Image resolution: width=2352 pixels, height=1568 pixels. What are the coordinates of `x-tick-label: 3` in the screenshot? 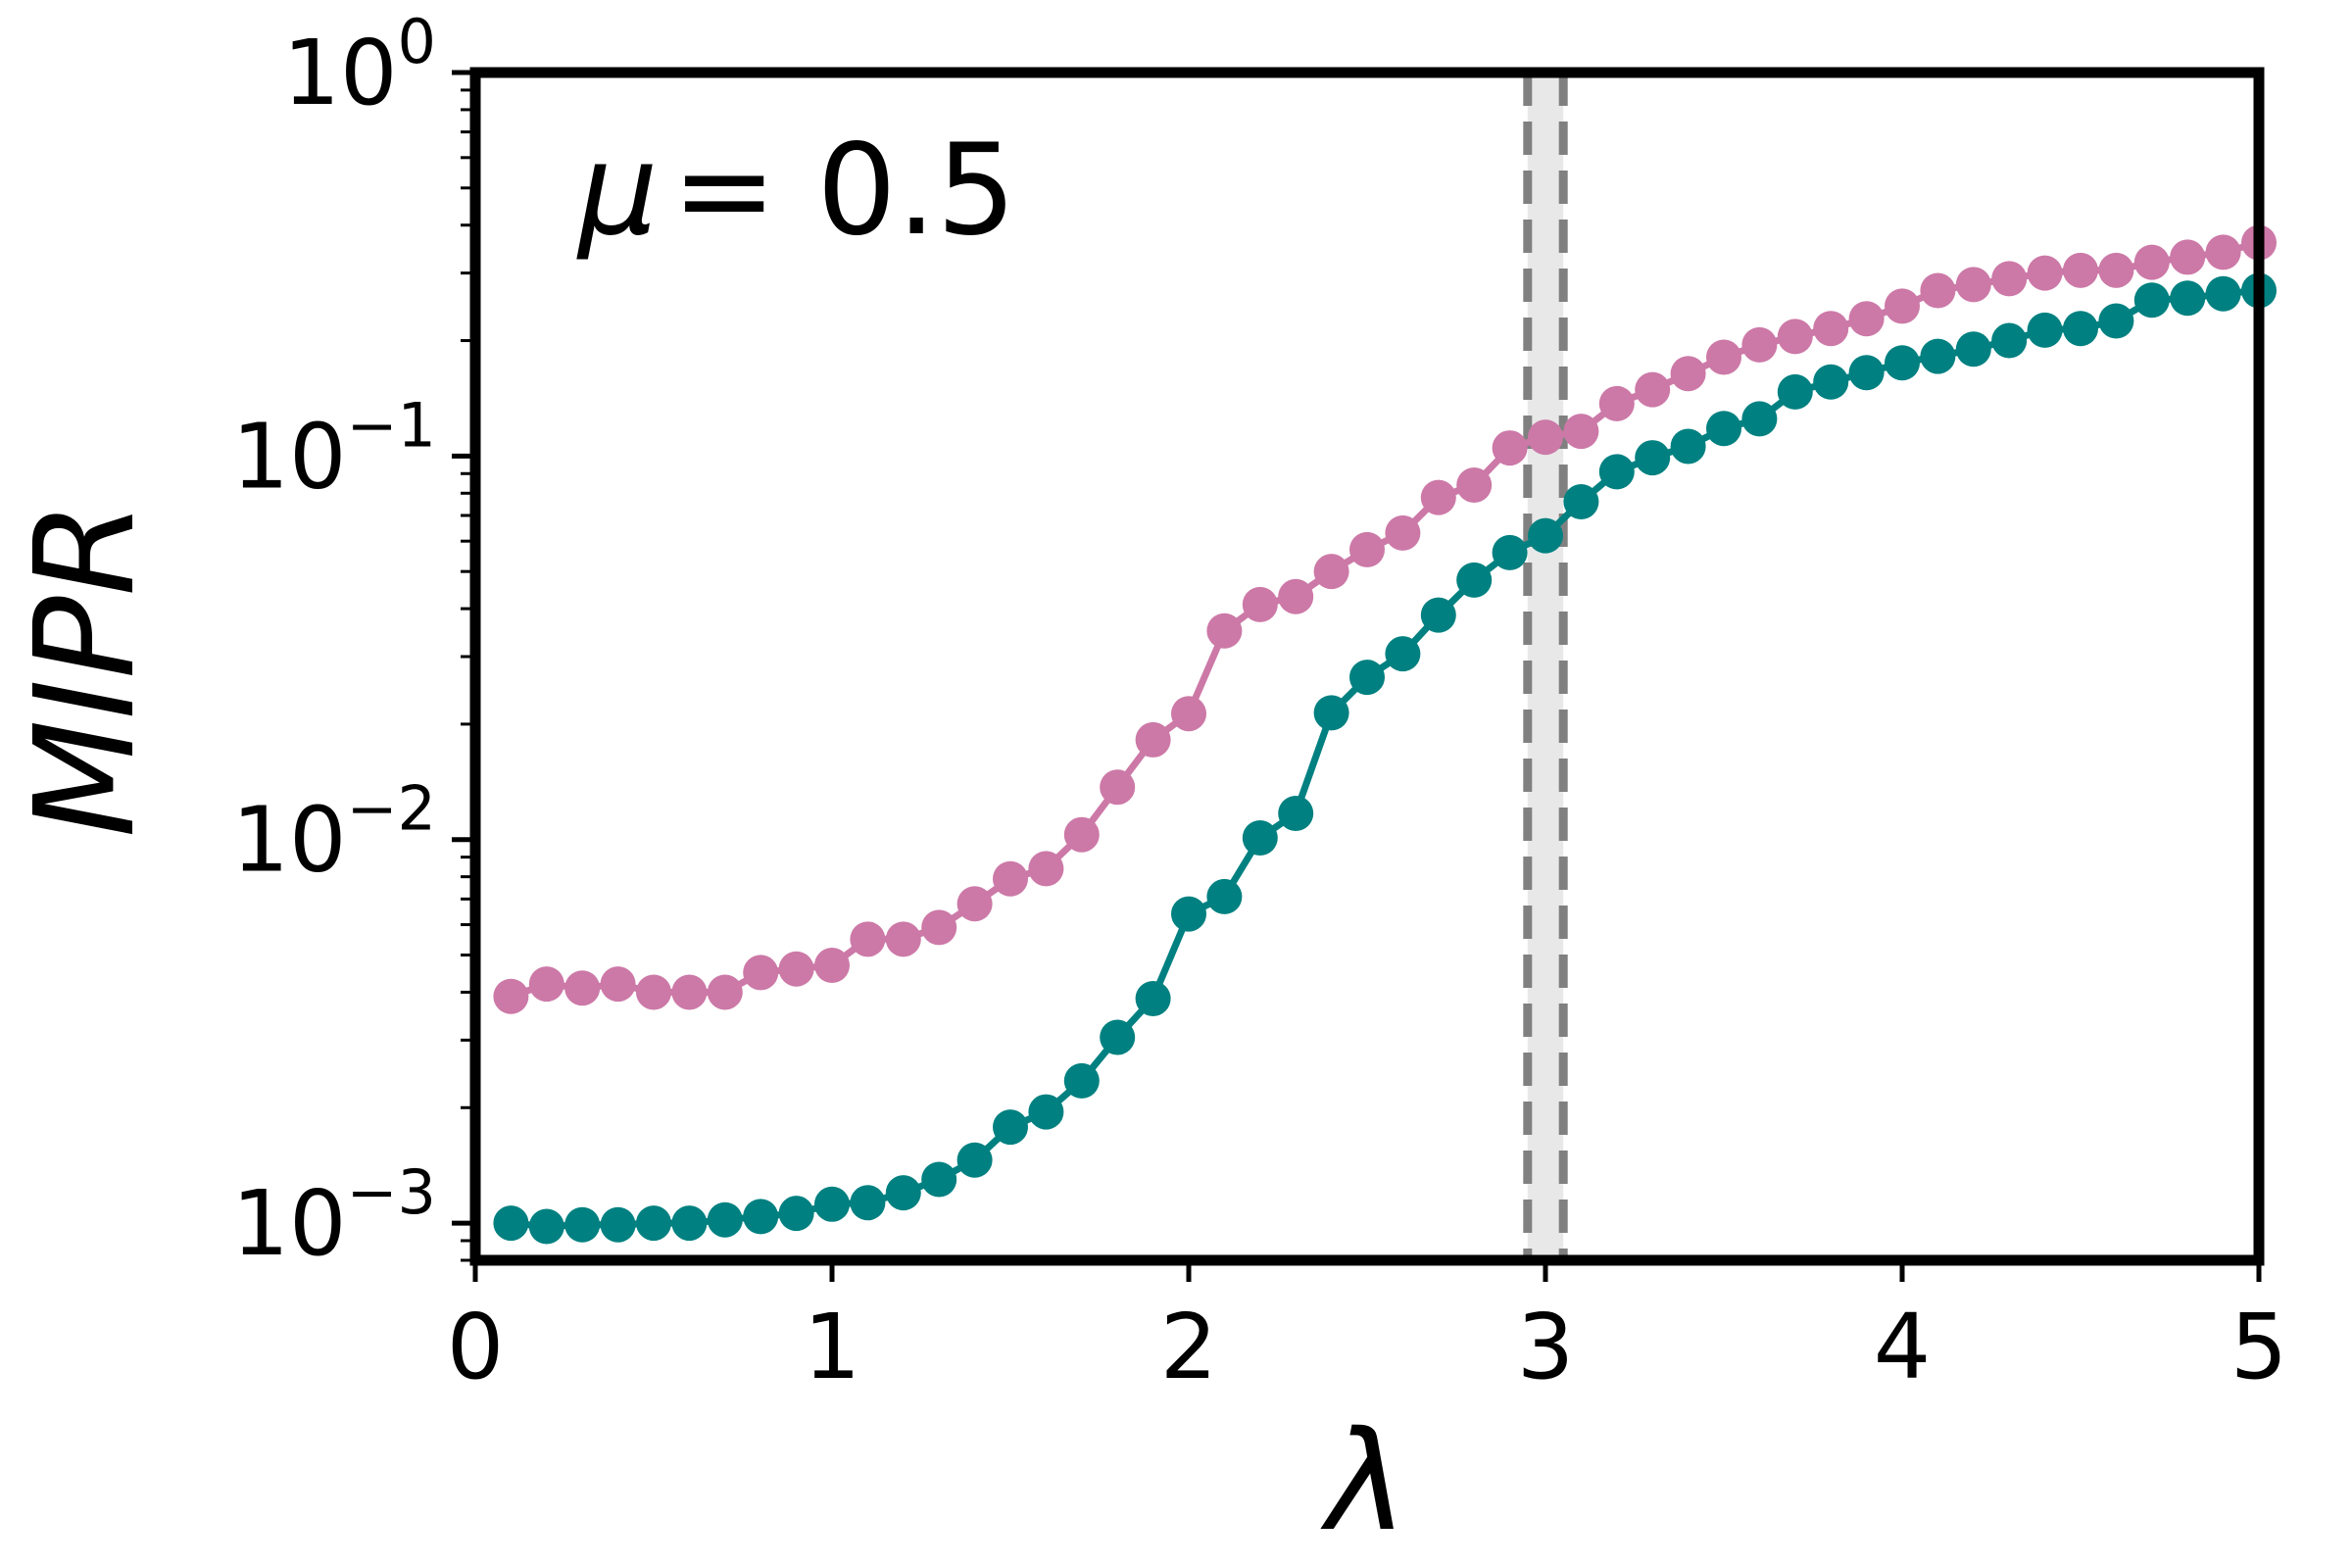 It's located at (1546, 1347).